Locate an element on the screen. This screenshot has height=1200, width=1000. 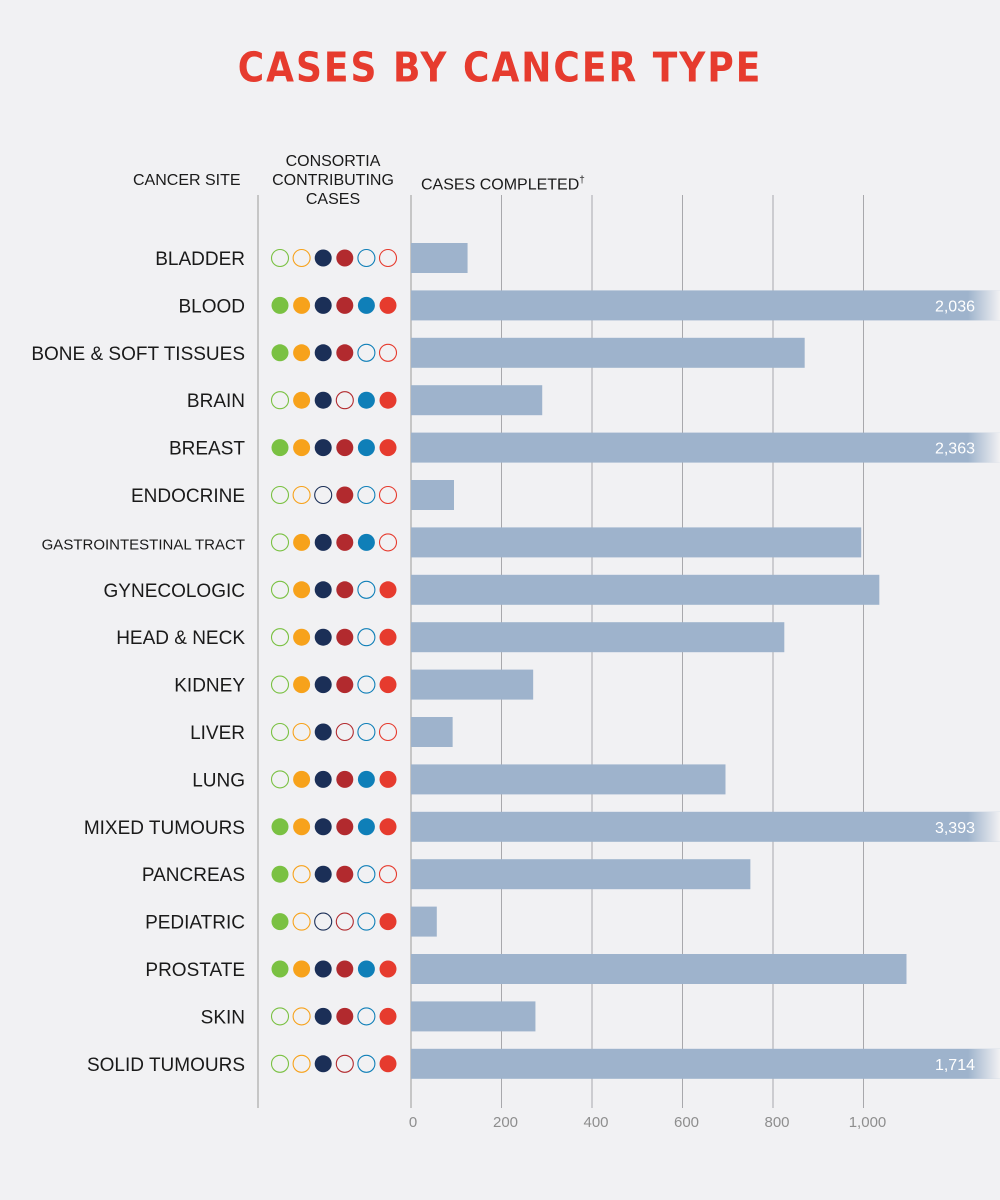
category-label: PEDIATRIC is located at coordinates (195, 923).